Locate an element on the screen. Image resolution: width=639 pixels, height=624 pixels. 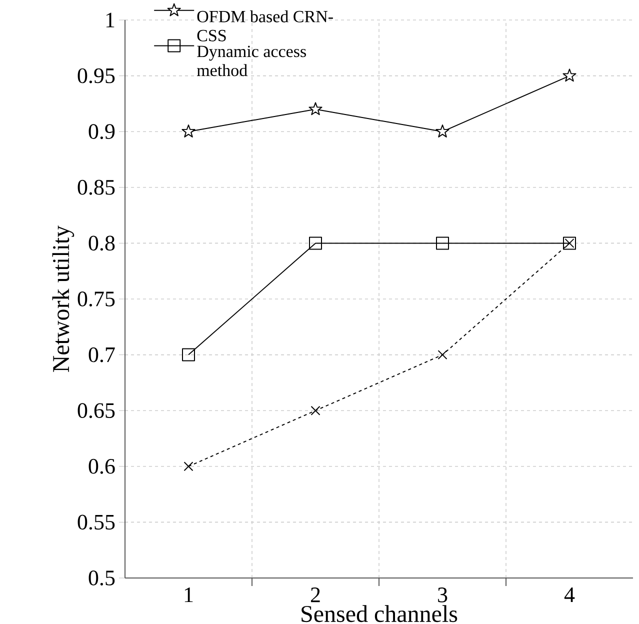
y-tick-label: 1 is located at coordinates (110, 20).